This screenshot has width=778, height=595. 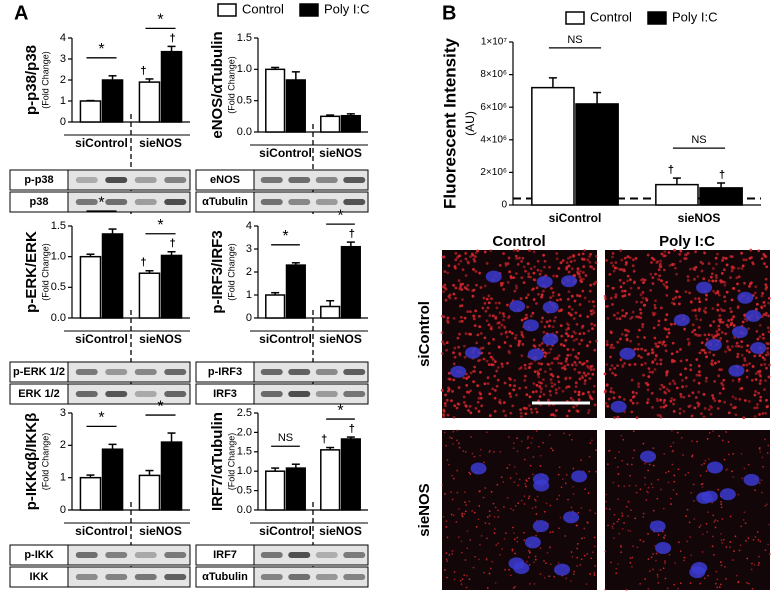 What do you see at coordinates (352, 429) in the screenshot?
I see `significance-marker: †` at bounding box center [352, 429].